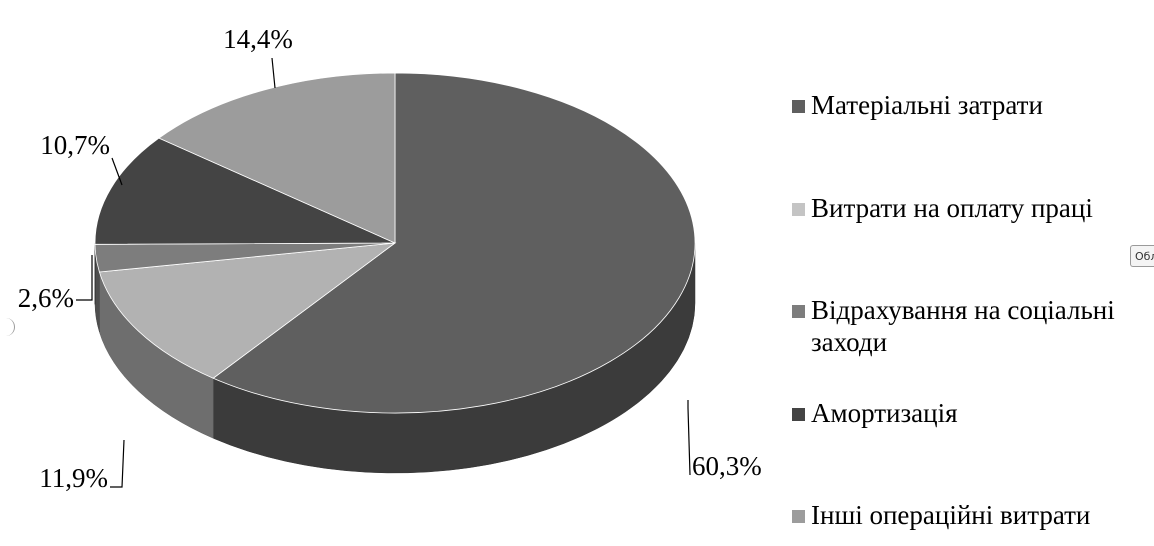 Image resolution: width=1154 pixels, height=546 pixels. What do you see at coordinates (727, 466) in the screenshot?
I see `slice-material-costs-label: 60,3%` at bounding box center [727, 466].